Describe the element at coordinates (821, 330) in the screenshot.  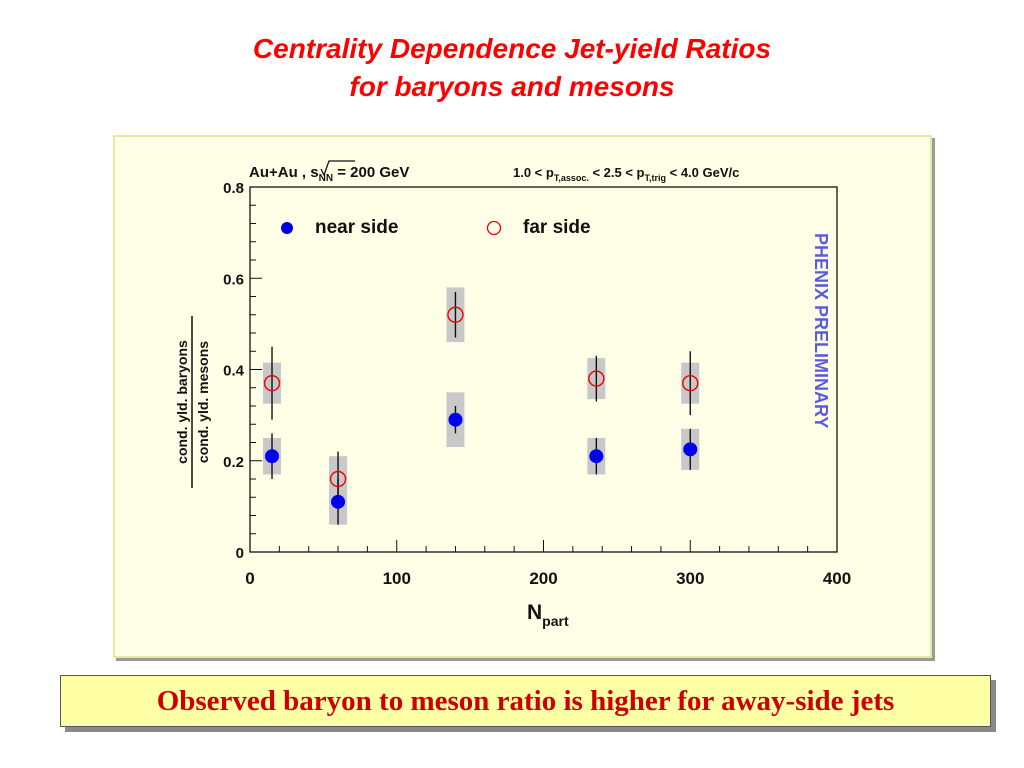
I see `phenix-preliminary-watermark: PHENIX PRELIMINARY` at that location.